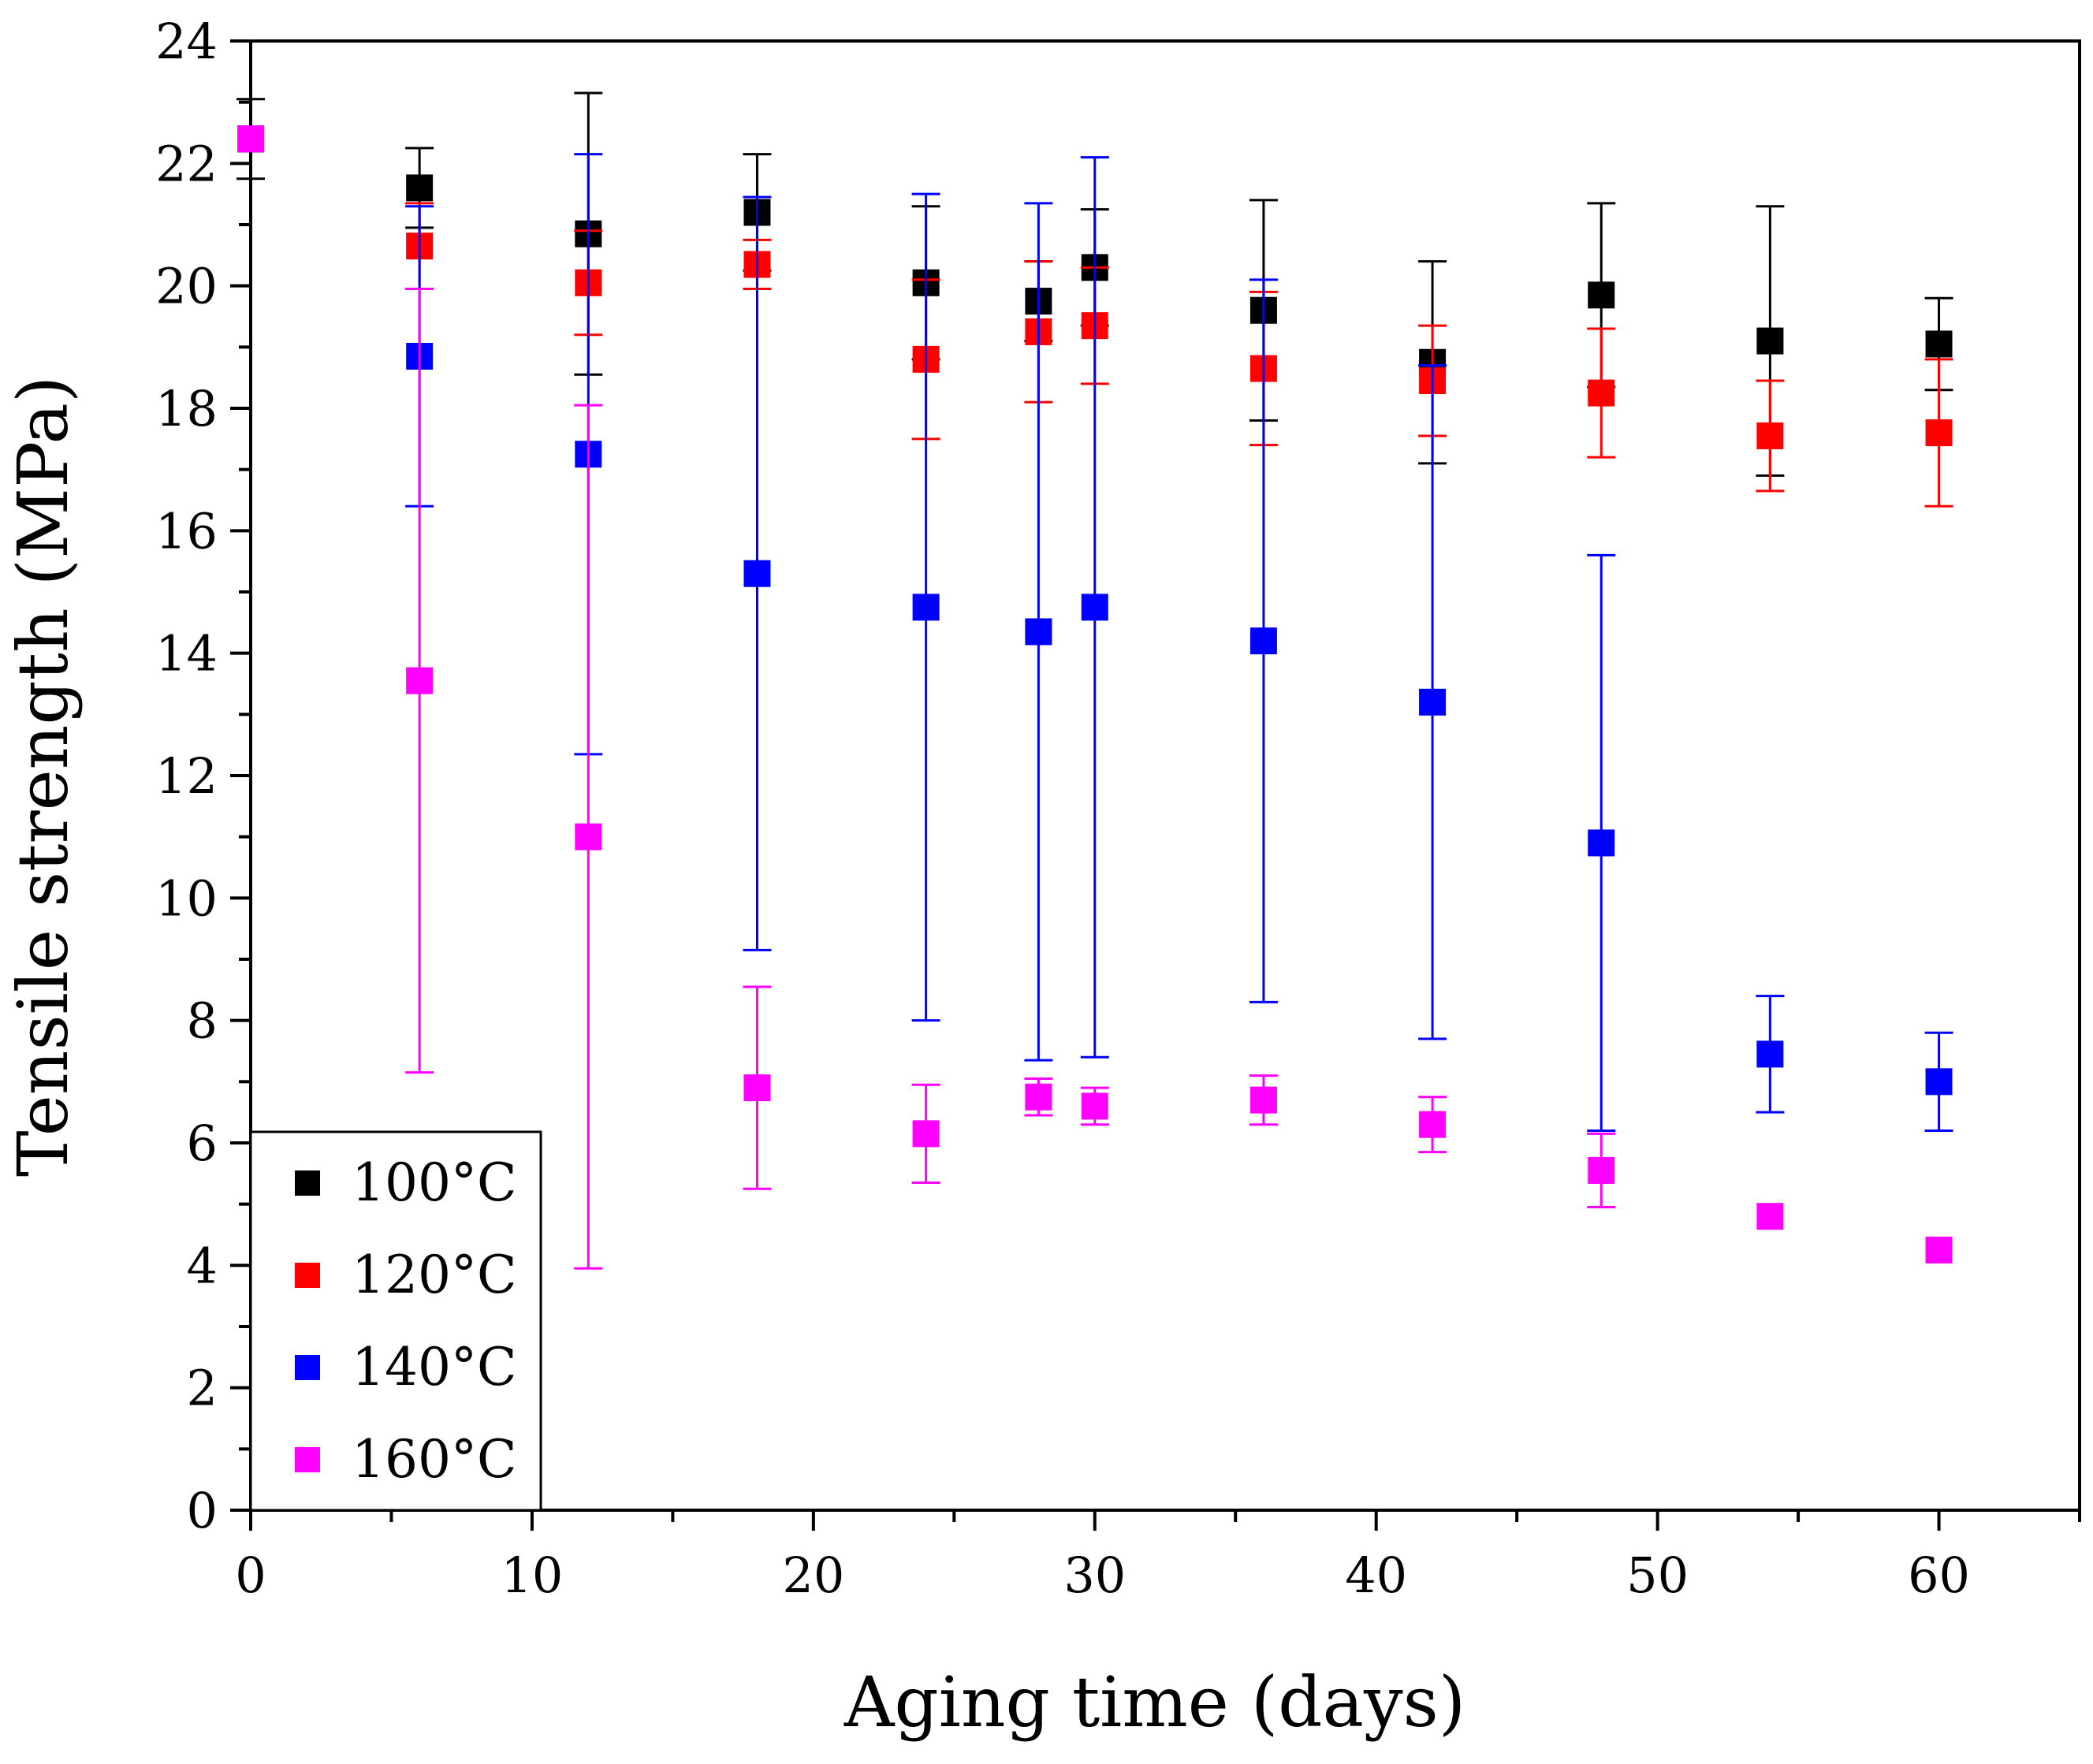 The width and height of the screenshot is (2093, 1764). Describe the element at coordinates (186, 531) in the screenshot. I see `y-tick-label: 16` at that location.